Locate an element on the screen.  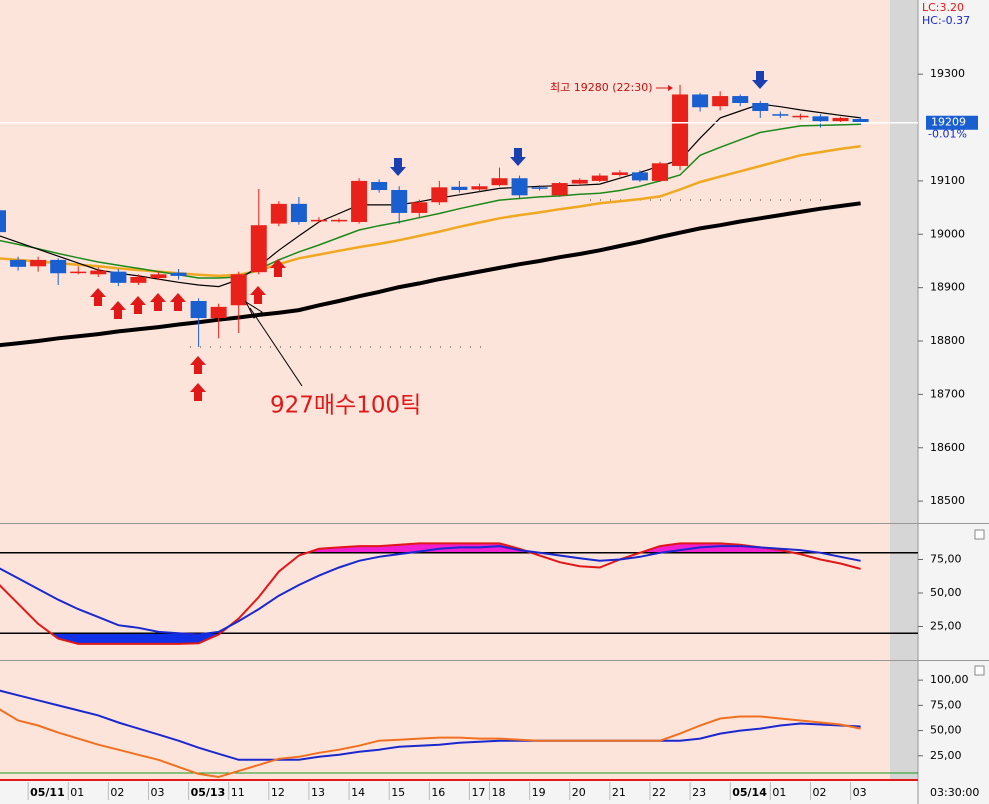
y-tick-label: 19300 is located at coordinates (947, 73).